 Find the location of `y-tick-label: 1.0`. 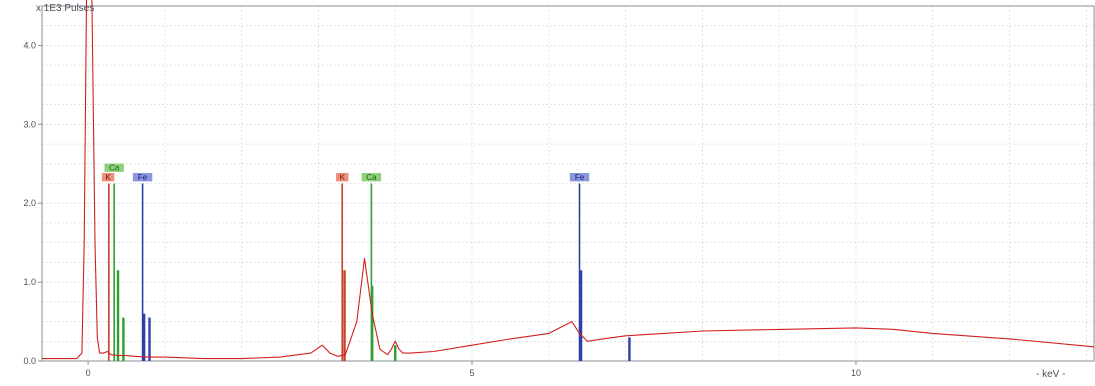

y-tick-label: 1.0 is located at coordinates (29, 282).